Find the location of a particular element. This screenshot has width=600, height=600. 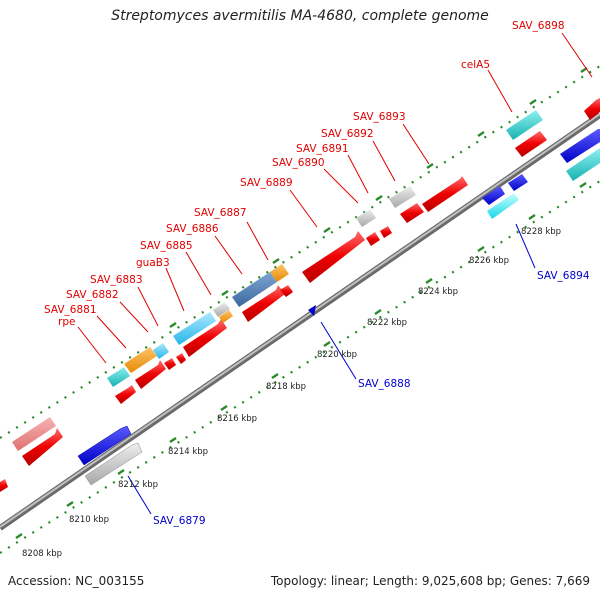

gene-cela5-arrow is located at coordinates (524, 125).